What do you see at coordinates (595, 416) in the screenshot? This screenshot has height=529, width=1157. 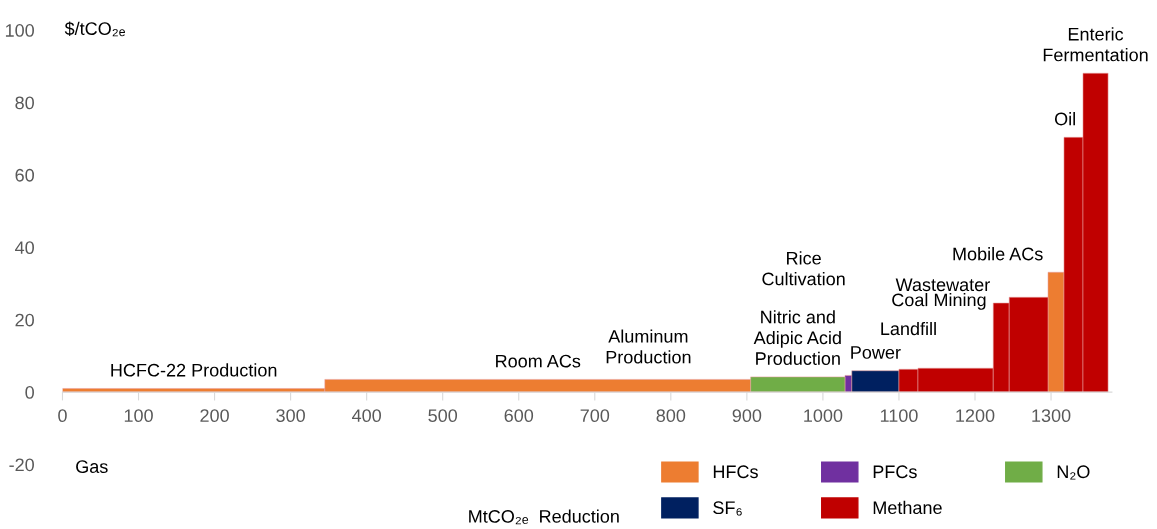 I see `x-tick-label: 700` at bounding box center [595, 416].